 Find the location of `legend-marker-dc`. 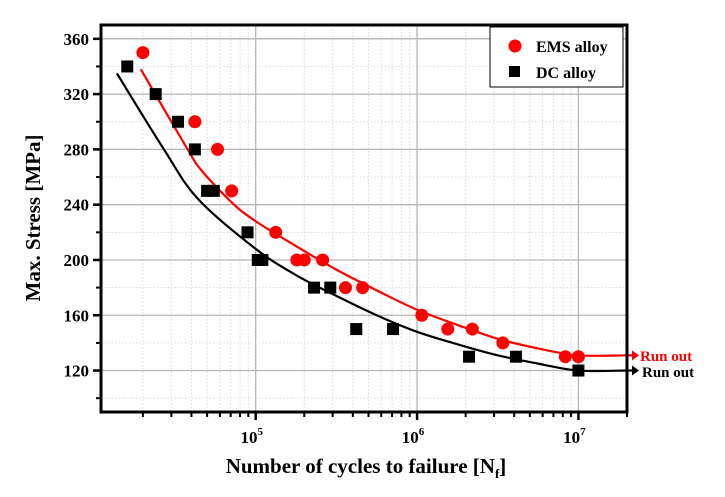

legend-marker-dc is located at coordinates (514, 71).